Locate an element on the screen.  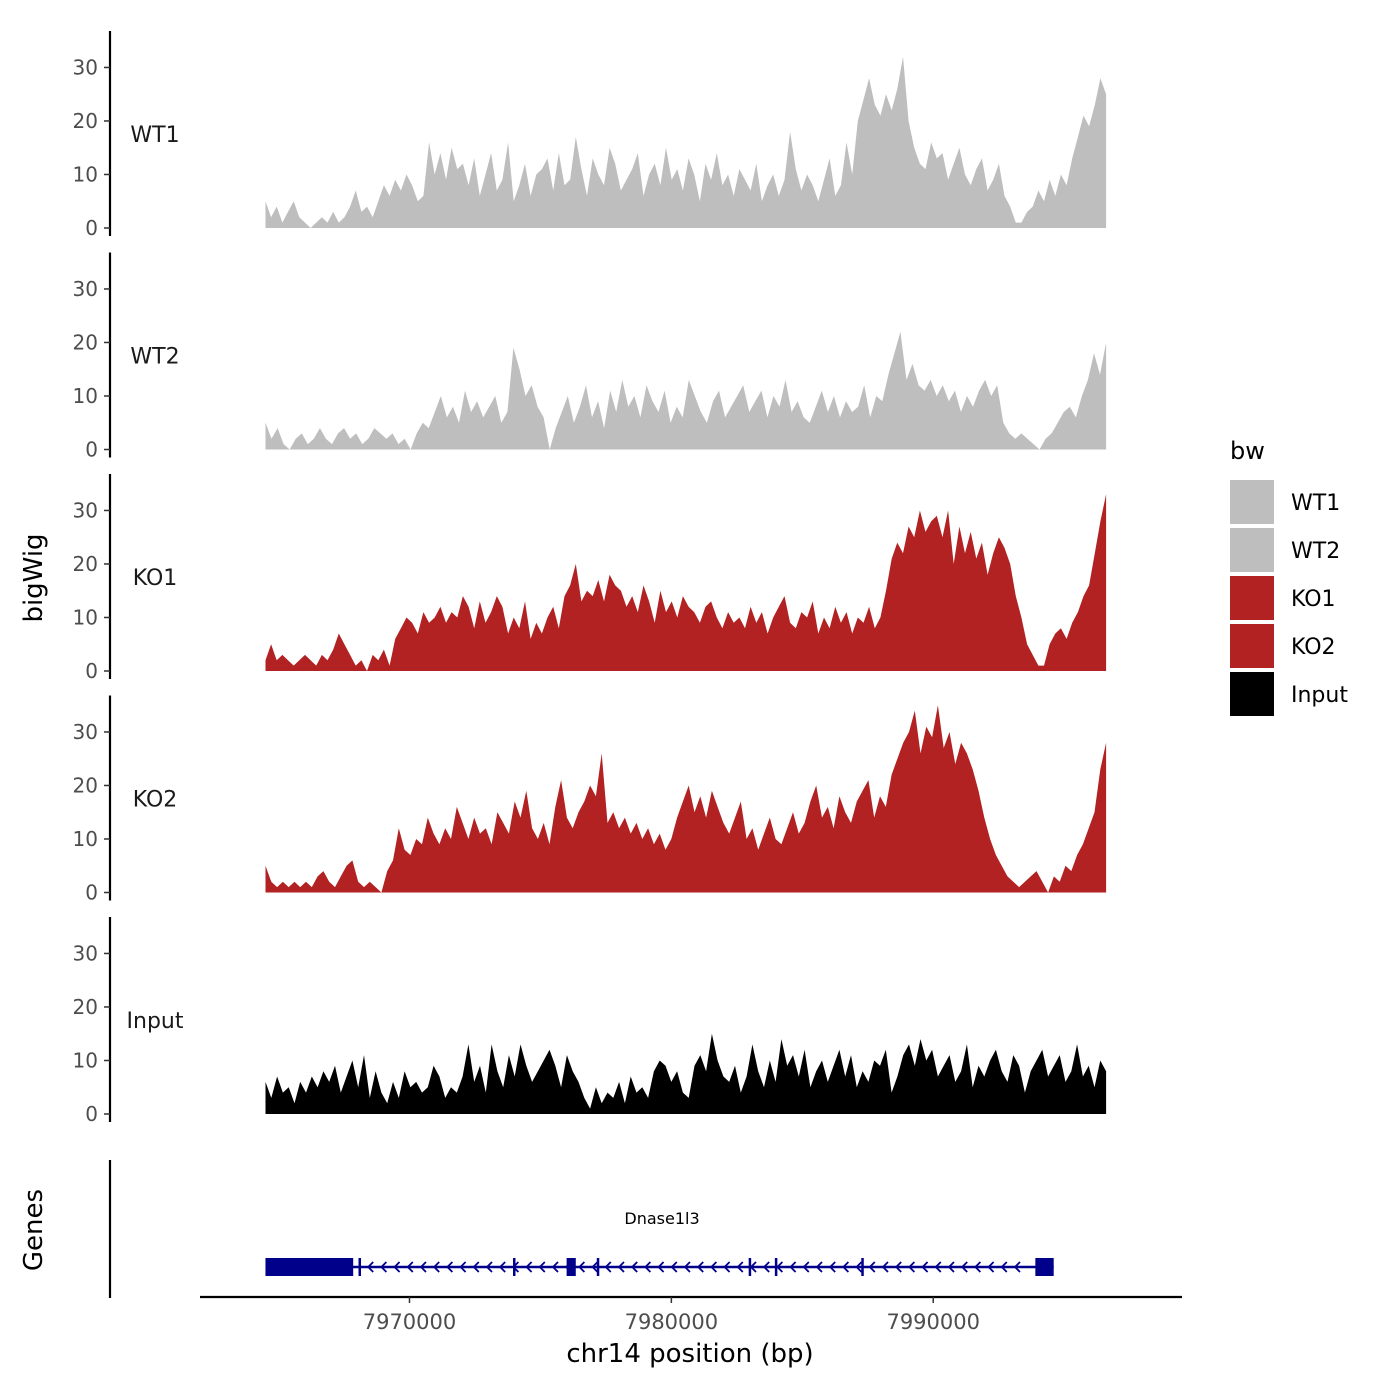
coverage-area-ko2 is located at coordinates (686, 799).